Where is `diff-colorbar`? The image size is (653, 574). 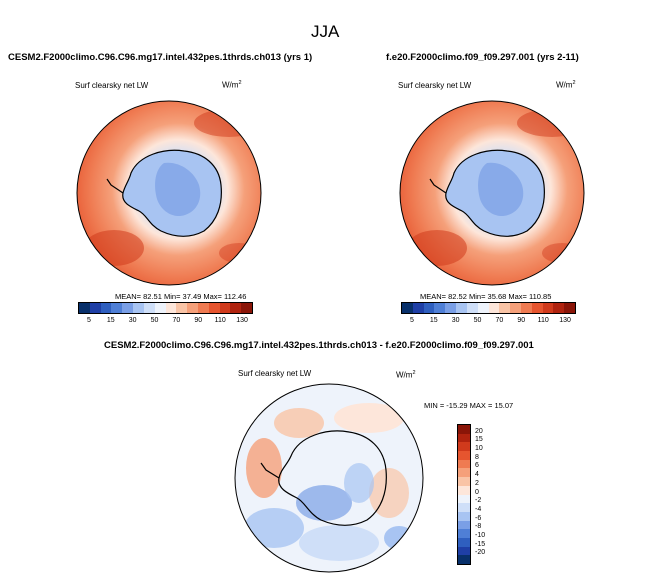 diff-colorbar is located at coordinates (464, 494).